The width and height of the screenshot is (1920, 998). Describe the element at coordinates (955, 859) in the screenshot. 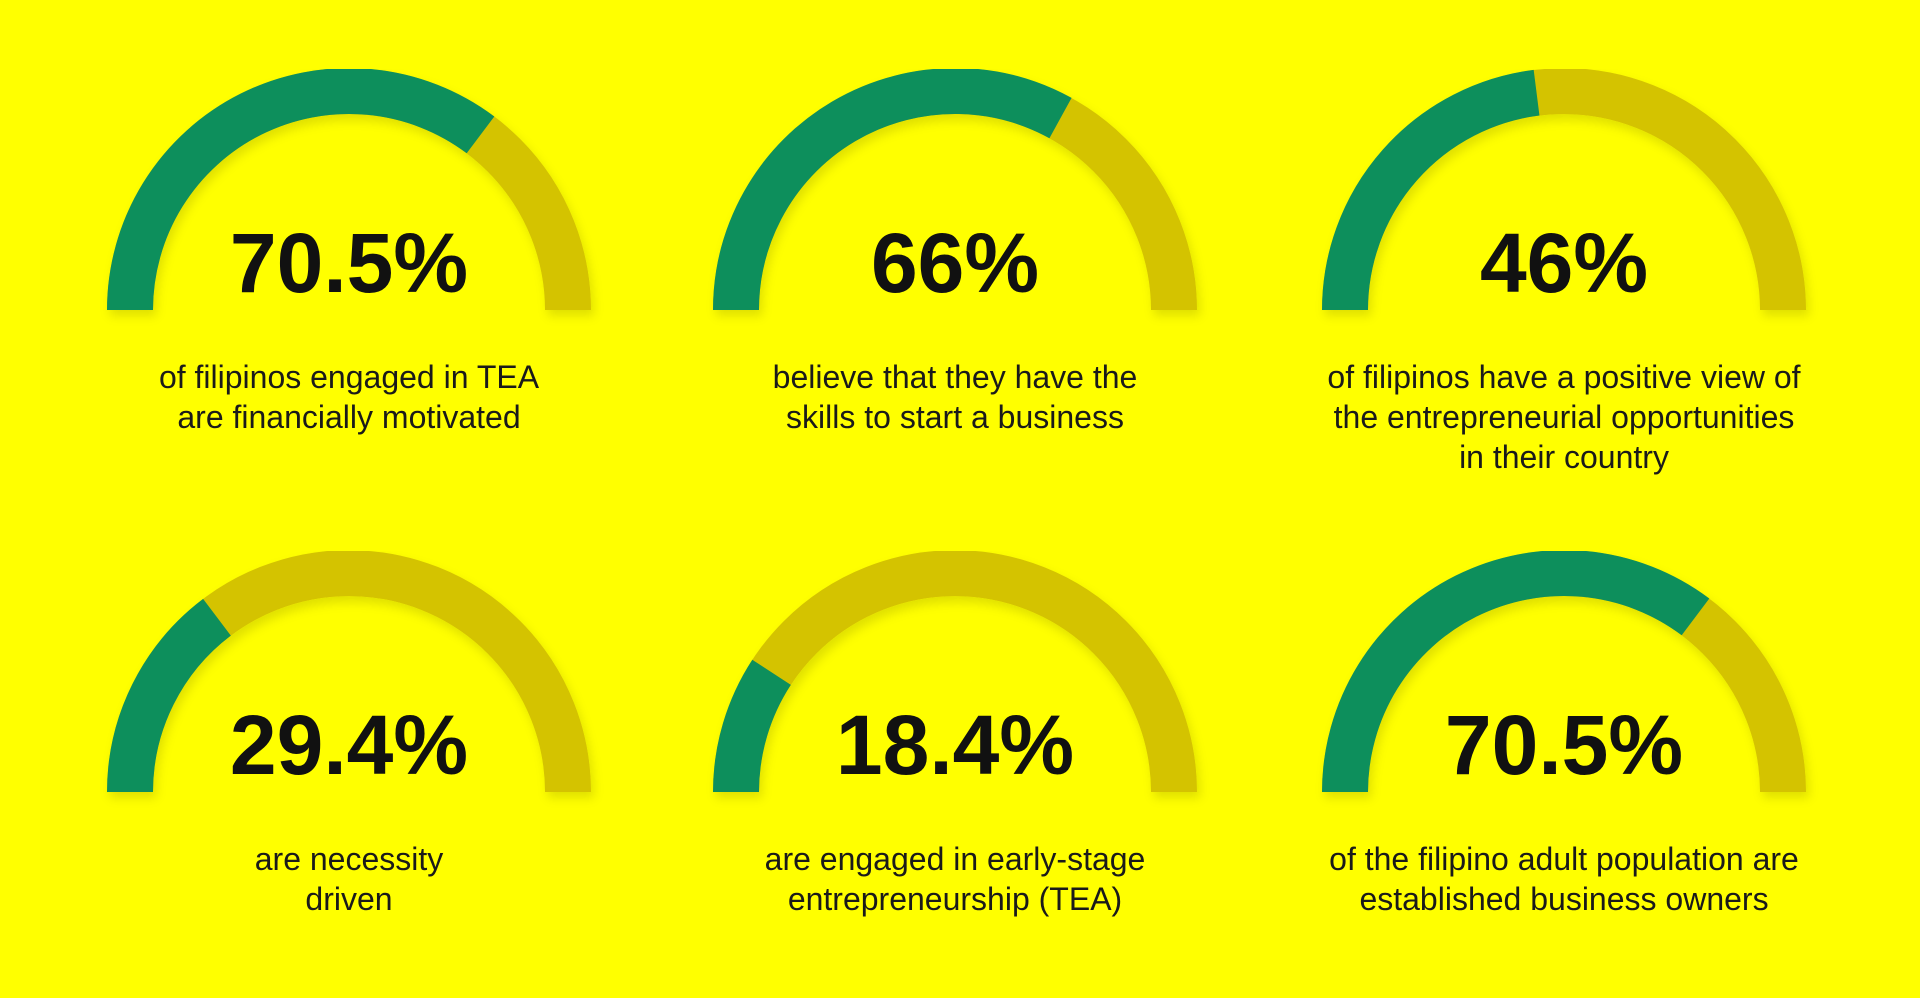

I see `caption: are engaged in early-stage` at that location.